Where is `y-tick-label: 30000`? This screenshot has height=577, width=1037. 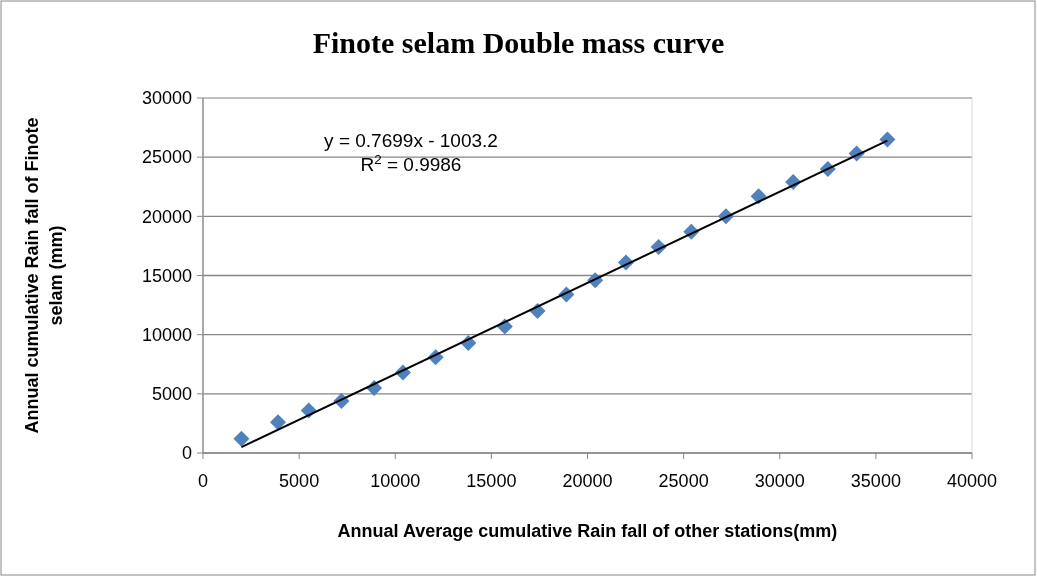
y-tick-label: 30000 is located at coordinates (166, 98).